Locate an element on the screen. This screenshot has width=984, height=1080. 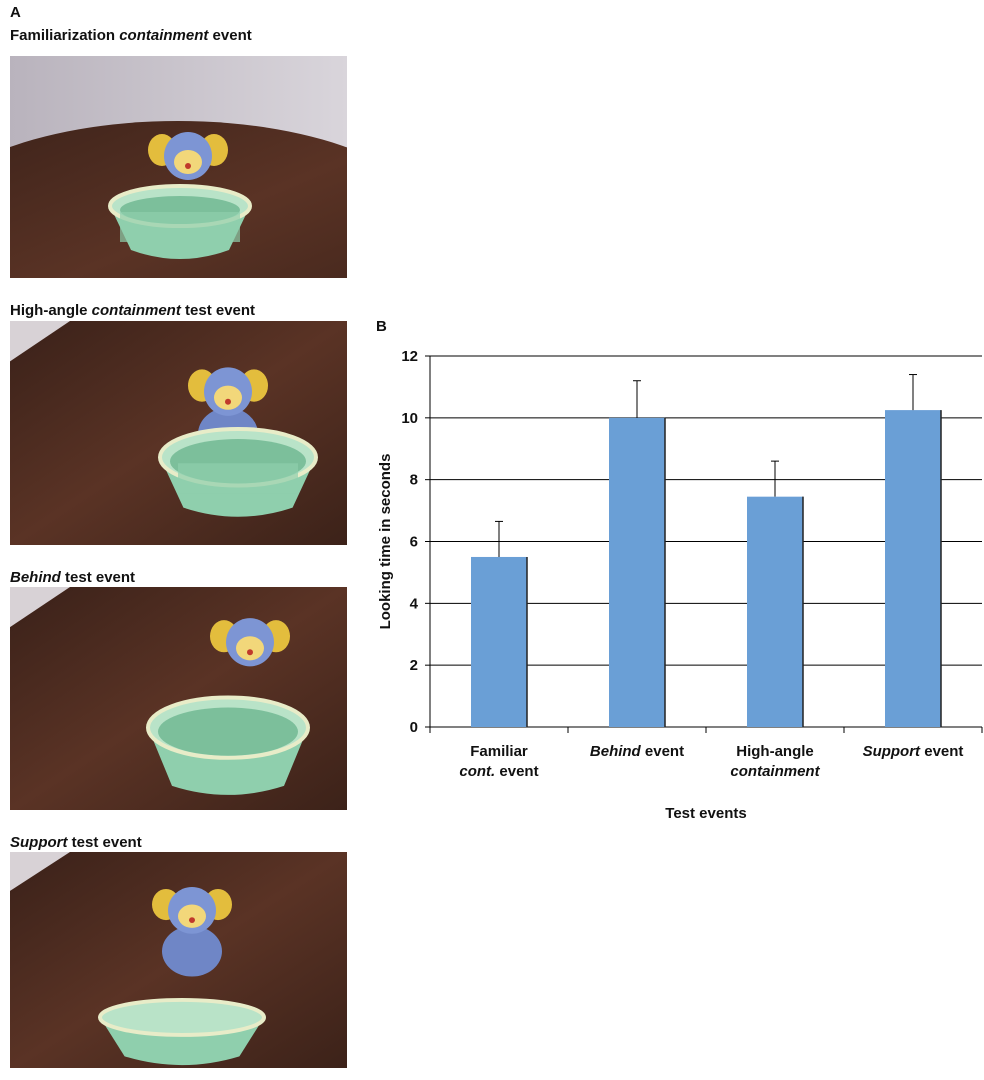
text-run: cont. is located at coordinates (477, 771).